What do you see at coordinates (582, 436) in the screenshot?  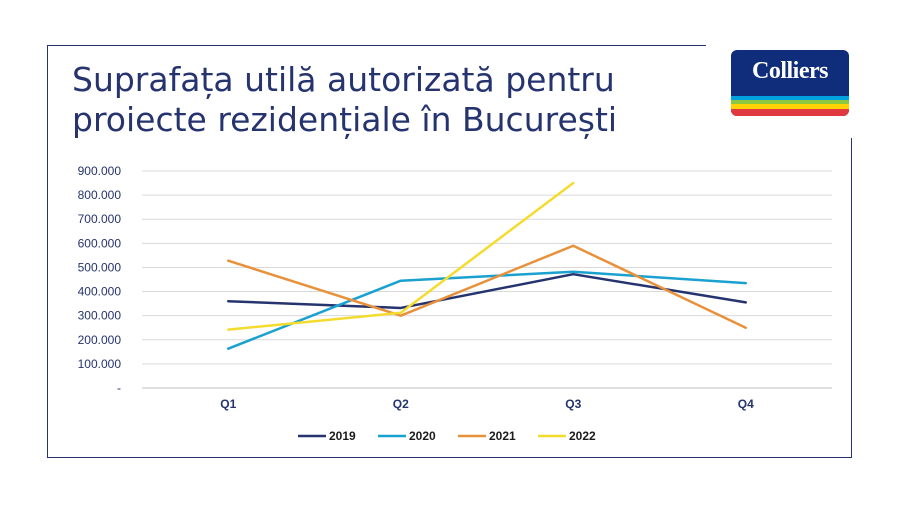 I see `legend-label-2022: 2022` at bounding box center [582, 436].